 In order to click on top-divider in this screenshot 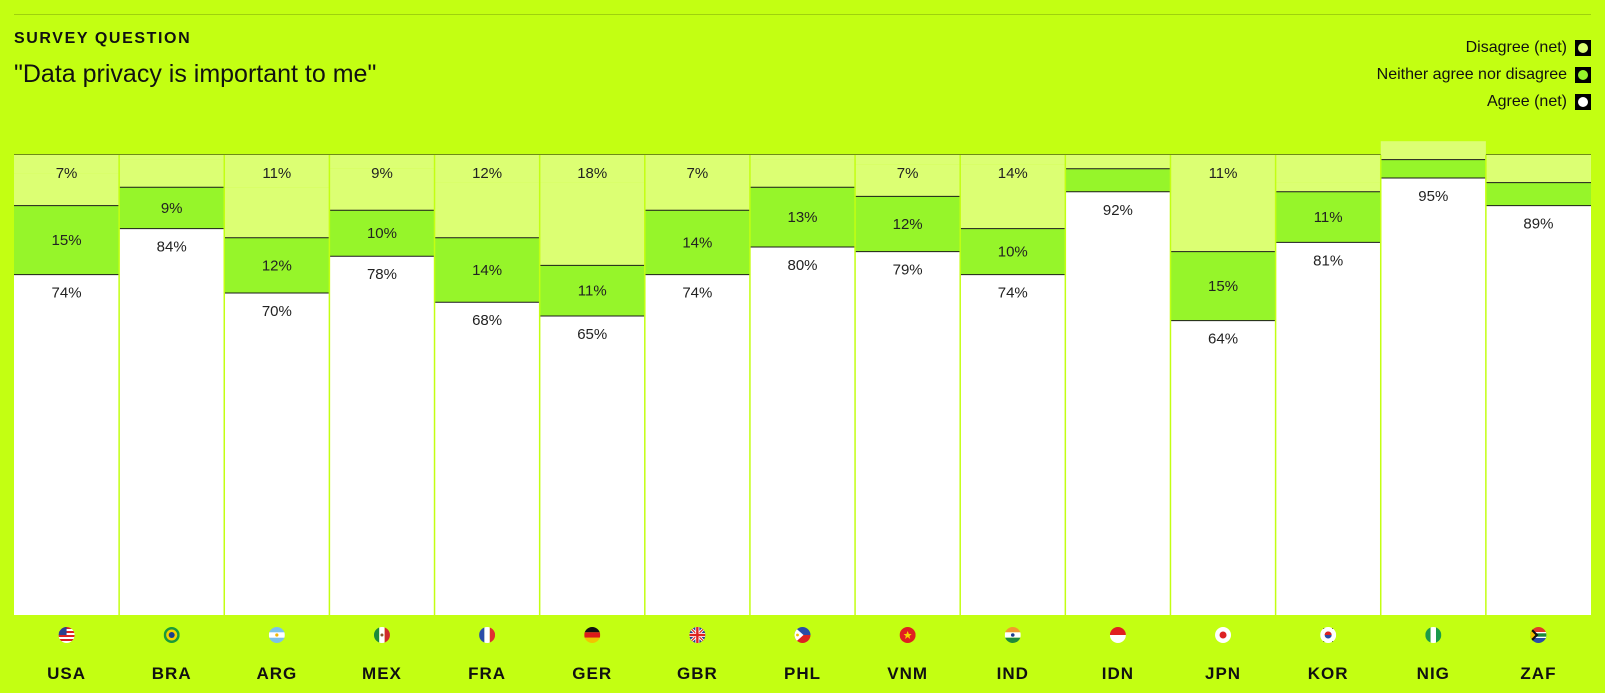, I will do `click(802, 14)`.